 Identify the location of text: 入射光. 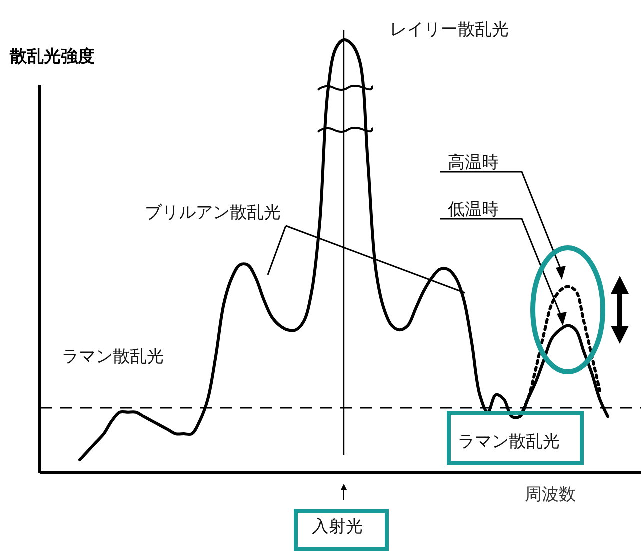
(337, 527).